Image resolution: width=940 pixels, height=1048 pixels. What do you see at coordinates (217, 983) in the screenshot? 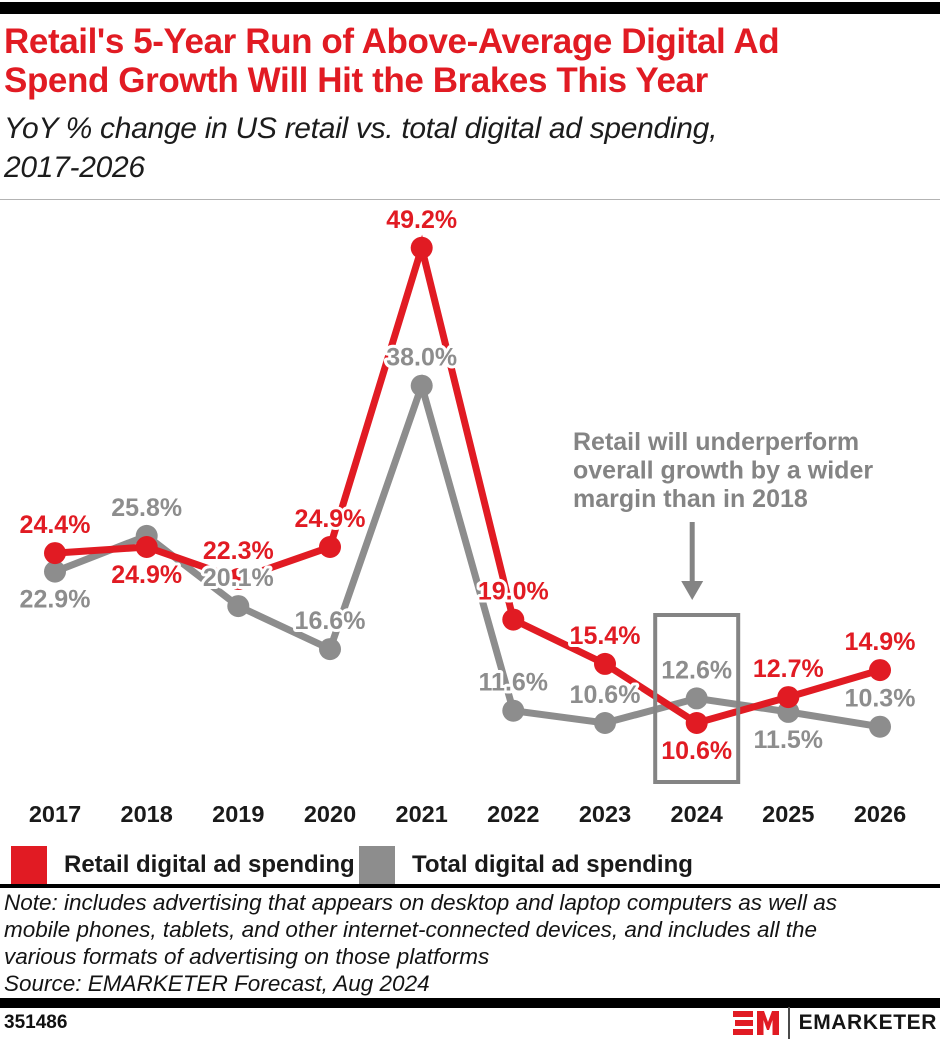
I see `source-line: Source: EMARKETER Forecast, Aug 2024` at bounding box center [217, 983].